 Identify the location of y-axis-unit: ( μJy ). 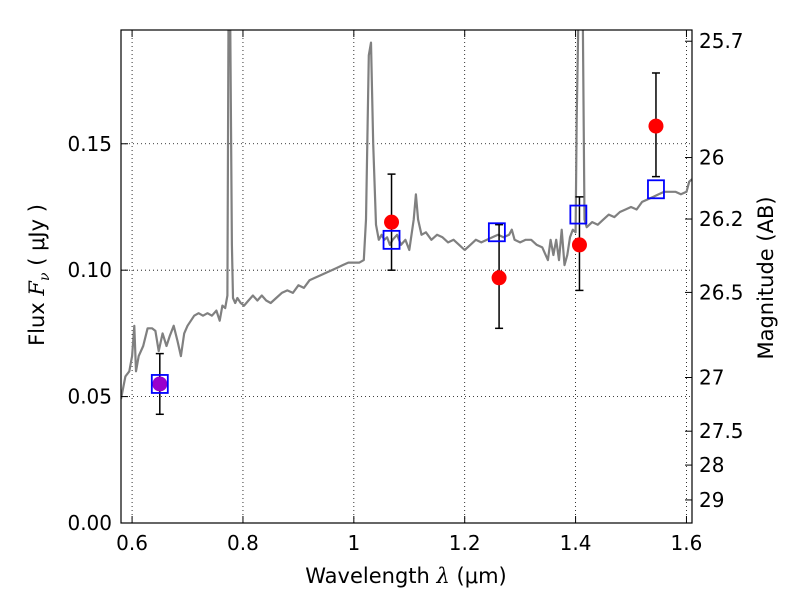
(37, 235).